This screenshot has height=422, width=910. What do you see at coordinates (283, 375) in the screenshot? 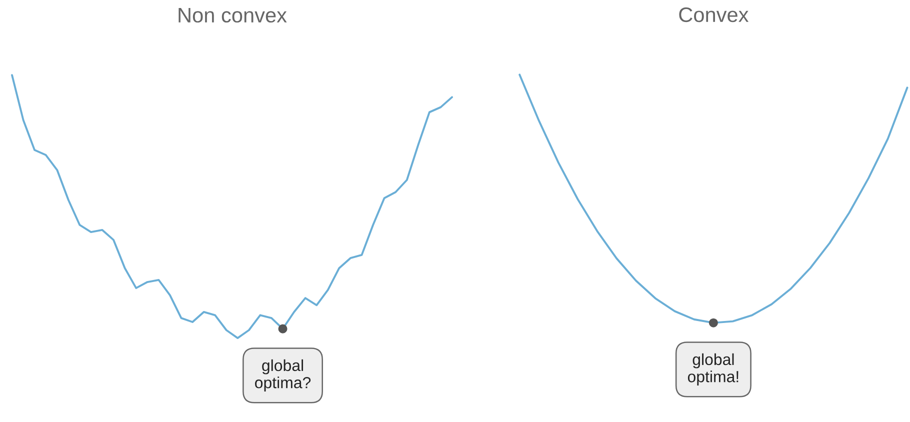
I see `annotation: global optima?` at bounding box center [283, 375].